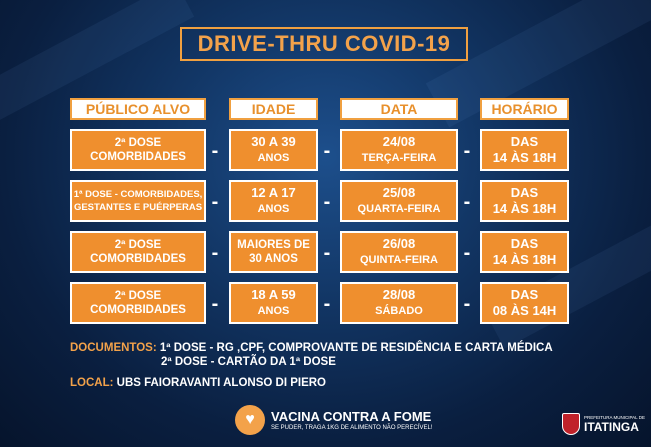 This screenshot has width=651, height=447. I want to click on header-publico-alvo: PÚBLICO ALVO, so click(138, 109).